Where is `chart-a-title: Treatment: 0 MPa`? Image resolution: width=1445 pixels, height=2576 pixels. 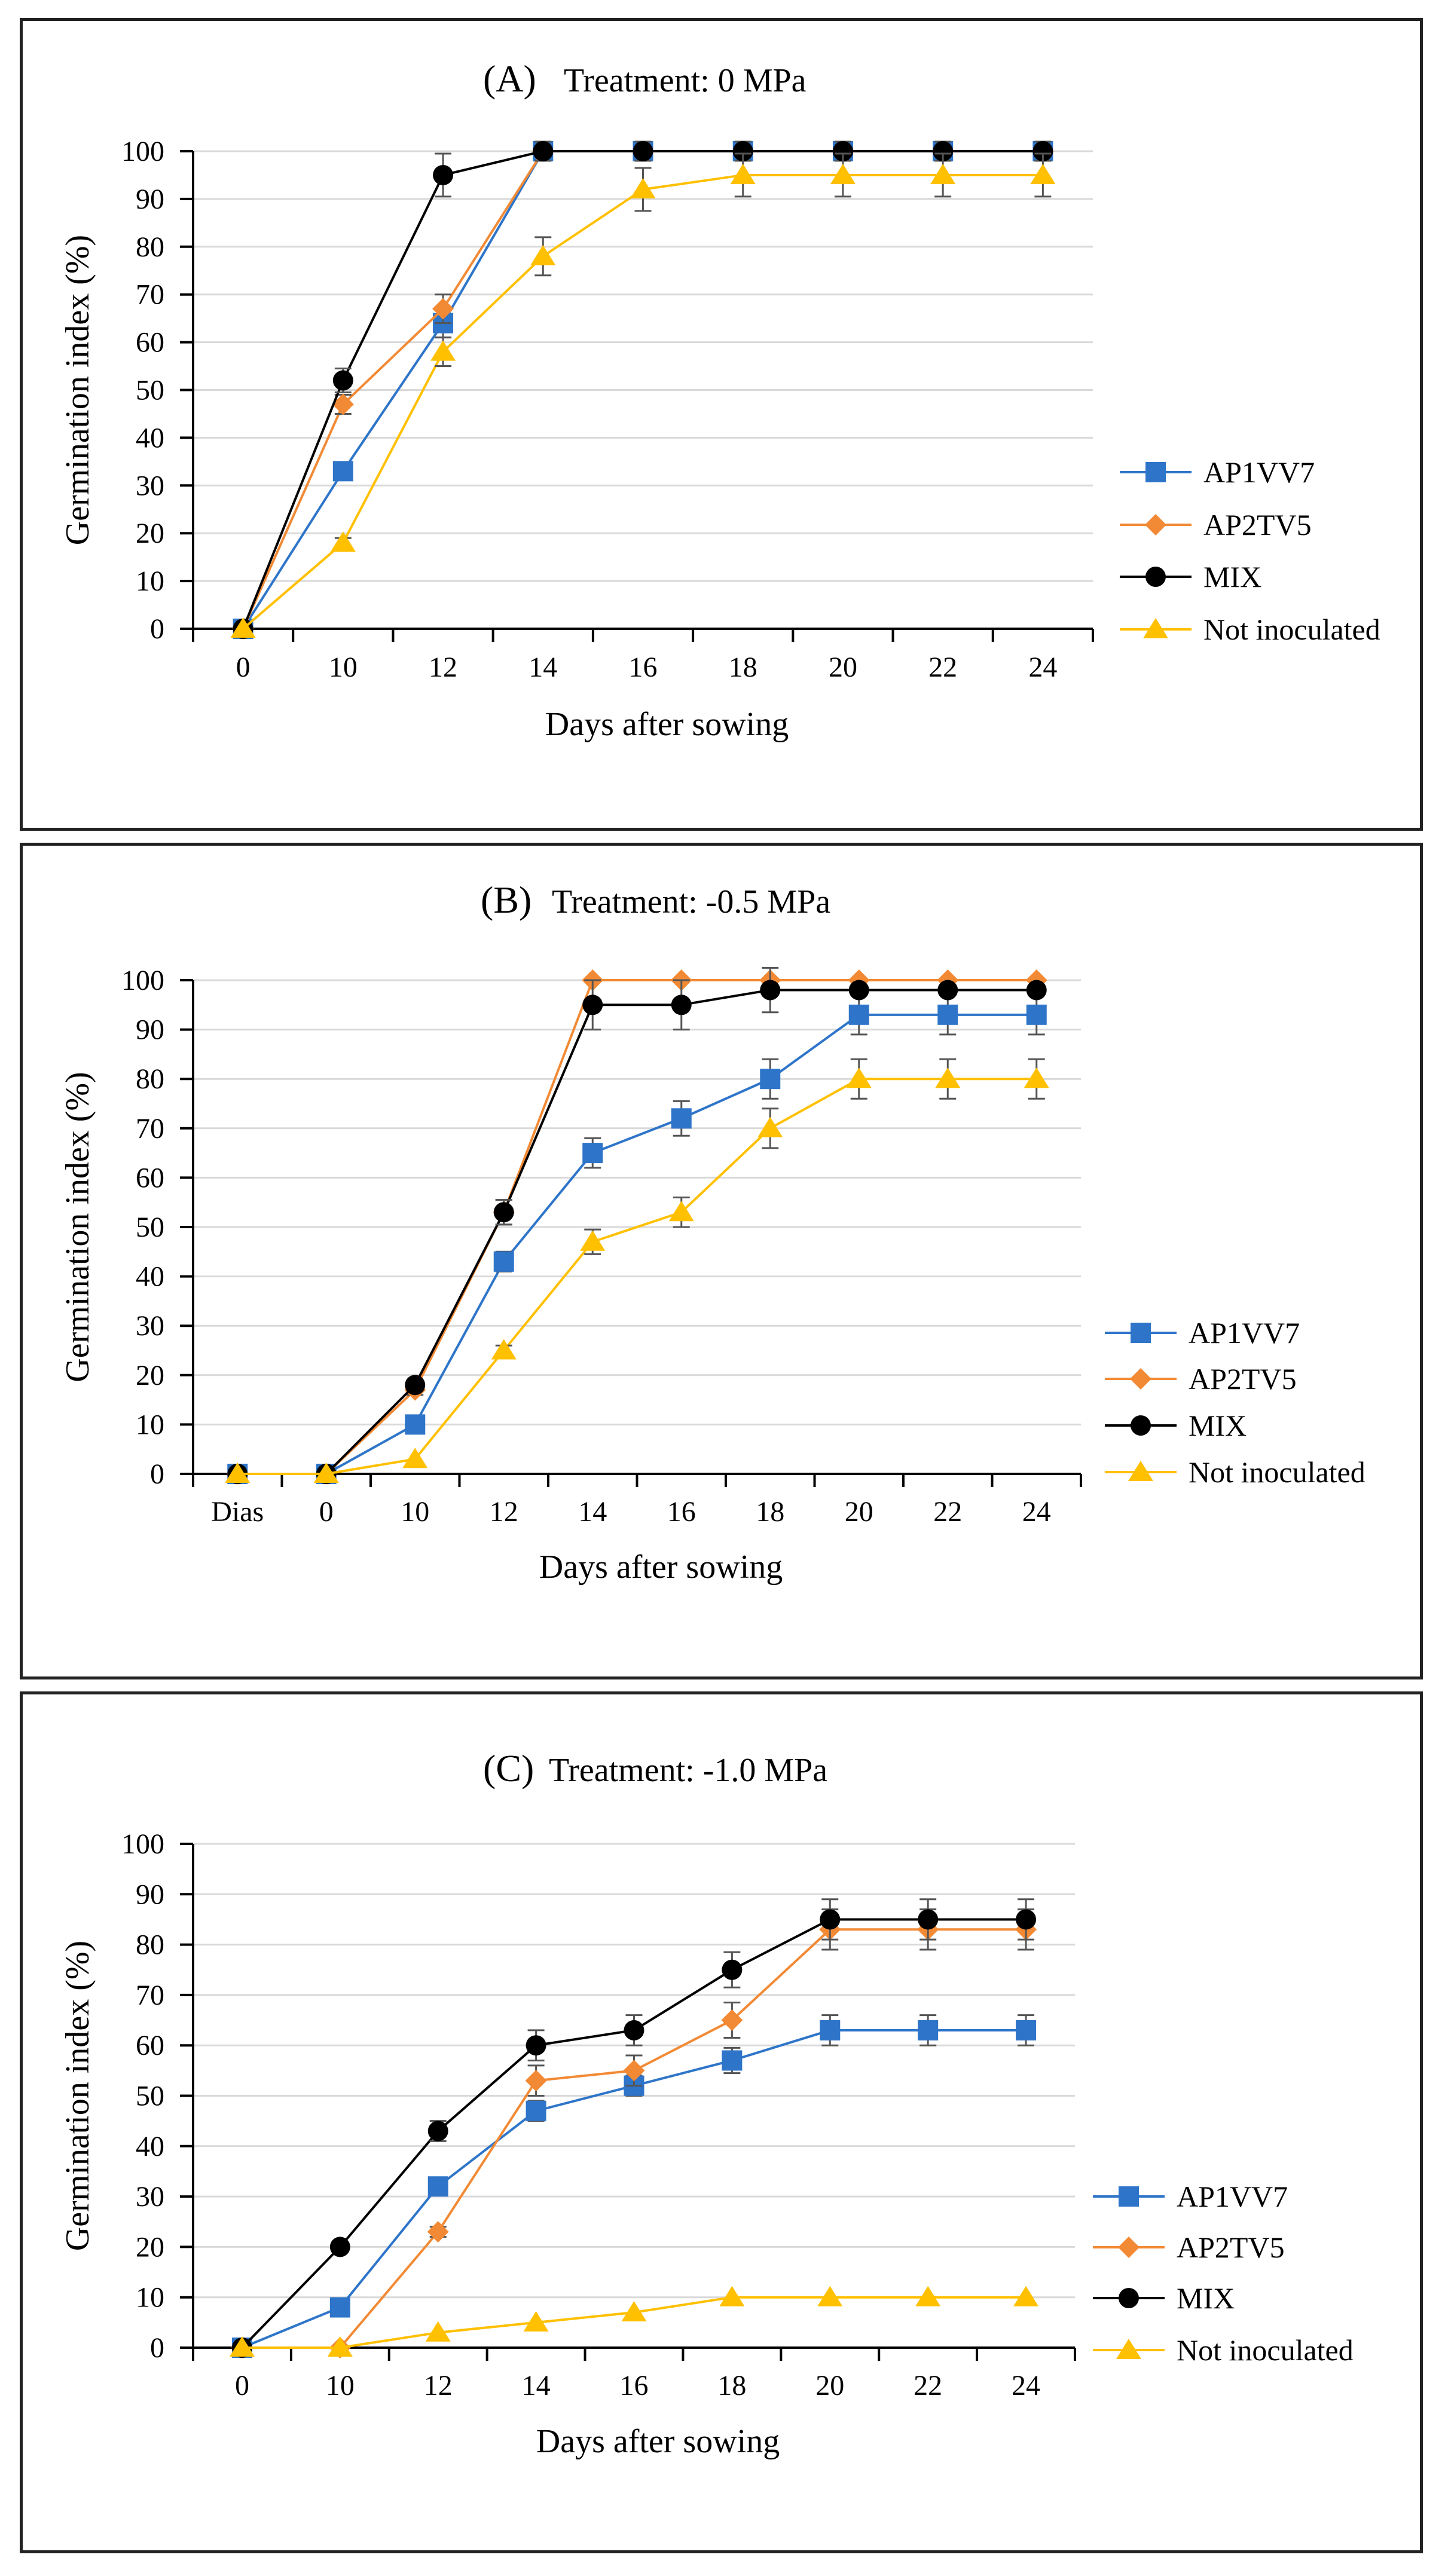
chart-a-title: Treatment: 0 MPa is located at coordinates (685, 80).